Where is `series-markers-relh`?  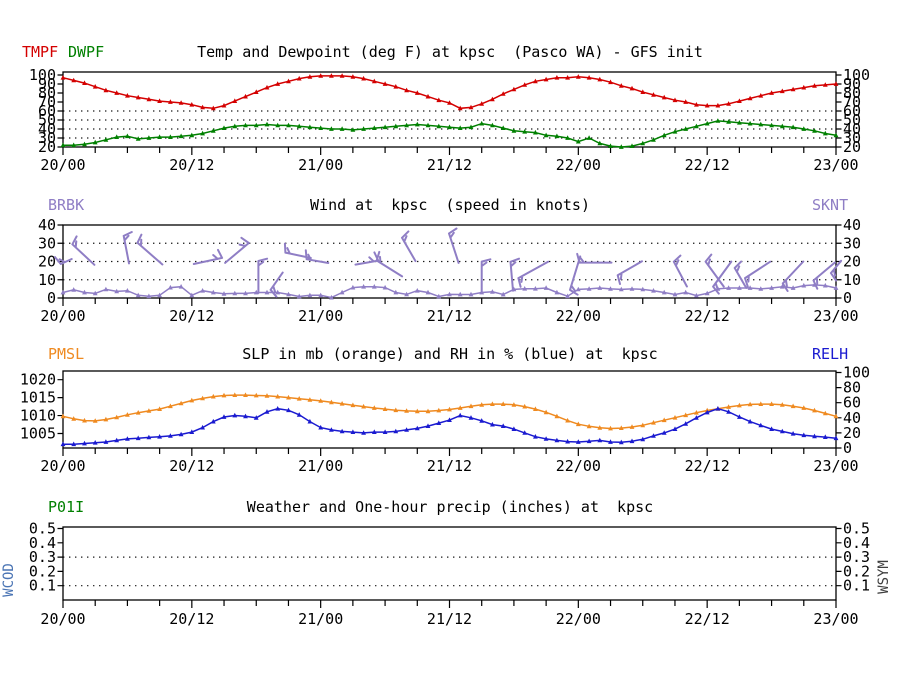 series-markers-relh is located at coordinates (449, 426).